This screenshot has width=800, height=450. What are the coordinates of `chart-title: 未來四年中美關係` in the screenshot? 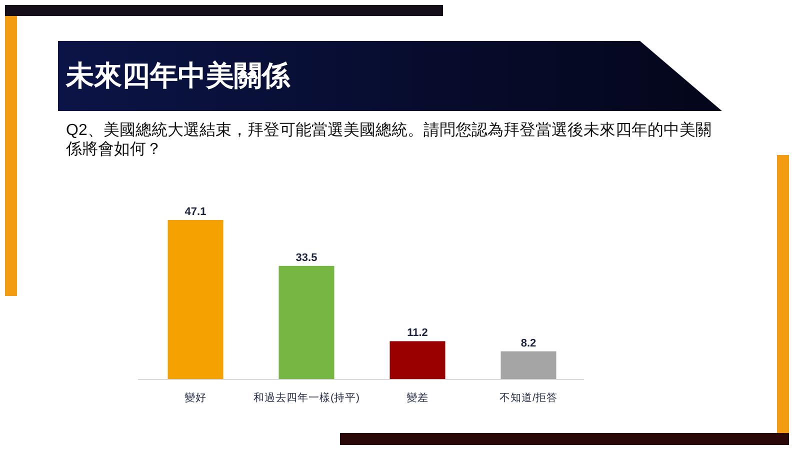 It's located at (178, 76).